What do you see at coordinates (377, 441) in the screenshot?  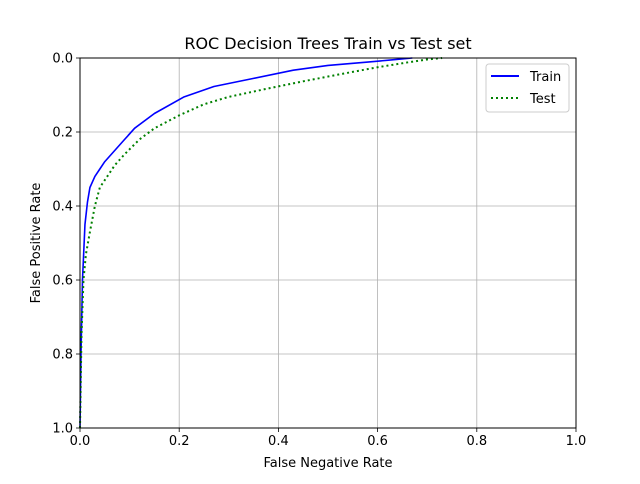 I see `x-tick-label-3: 0.6` at bounding box center [377, 441].